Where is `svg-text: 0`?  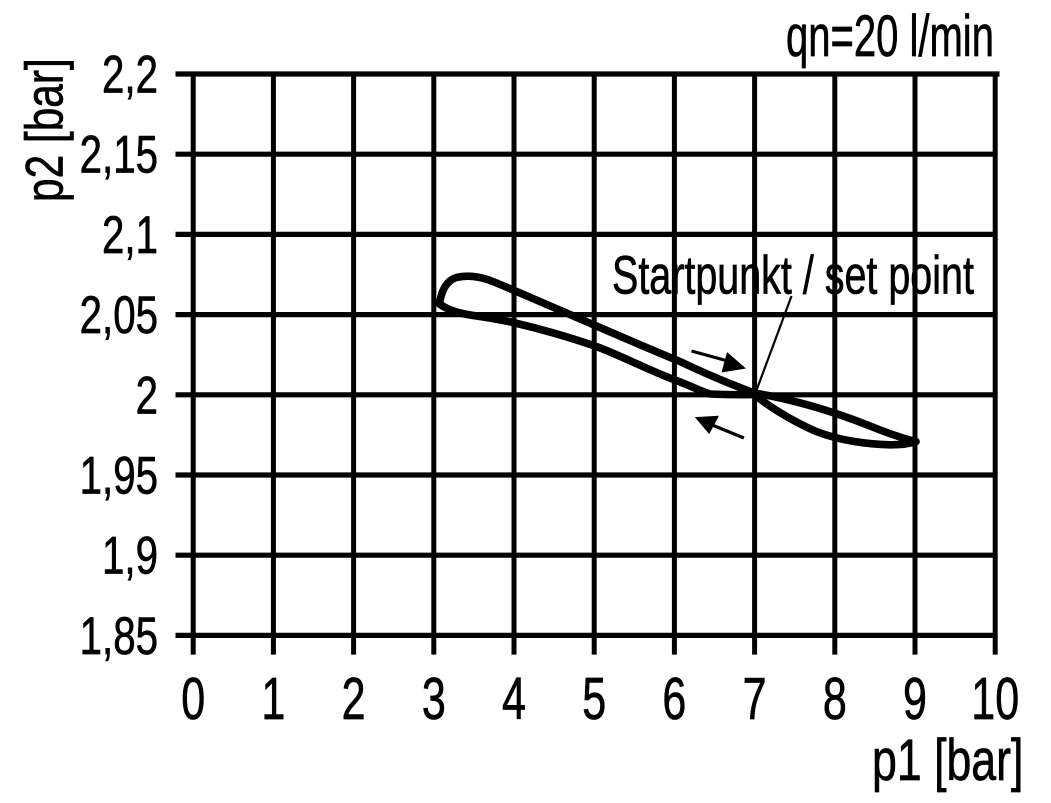
svg-text: 0 is located at coordinates (193, 698).